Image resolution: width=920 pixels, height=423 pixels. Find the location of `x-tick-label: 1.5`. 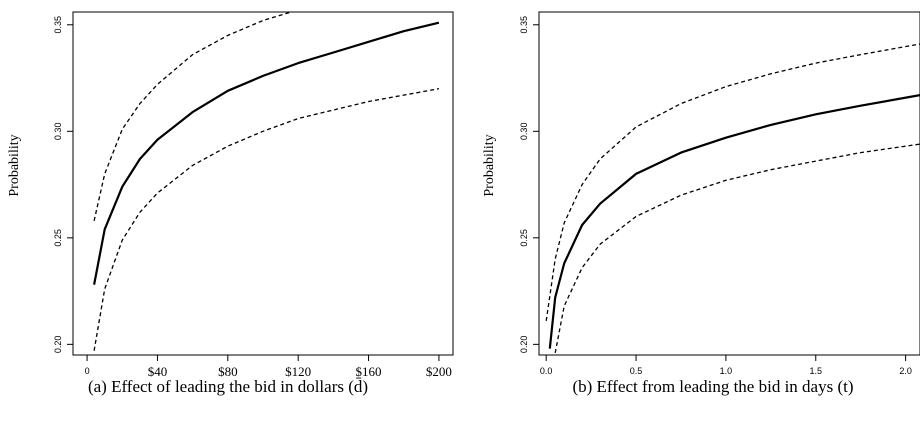

x-tick-label: 1.5 is located at coordinates (816, 371).